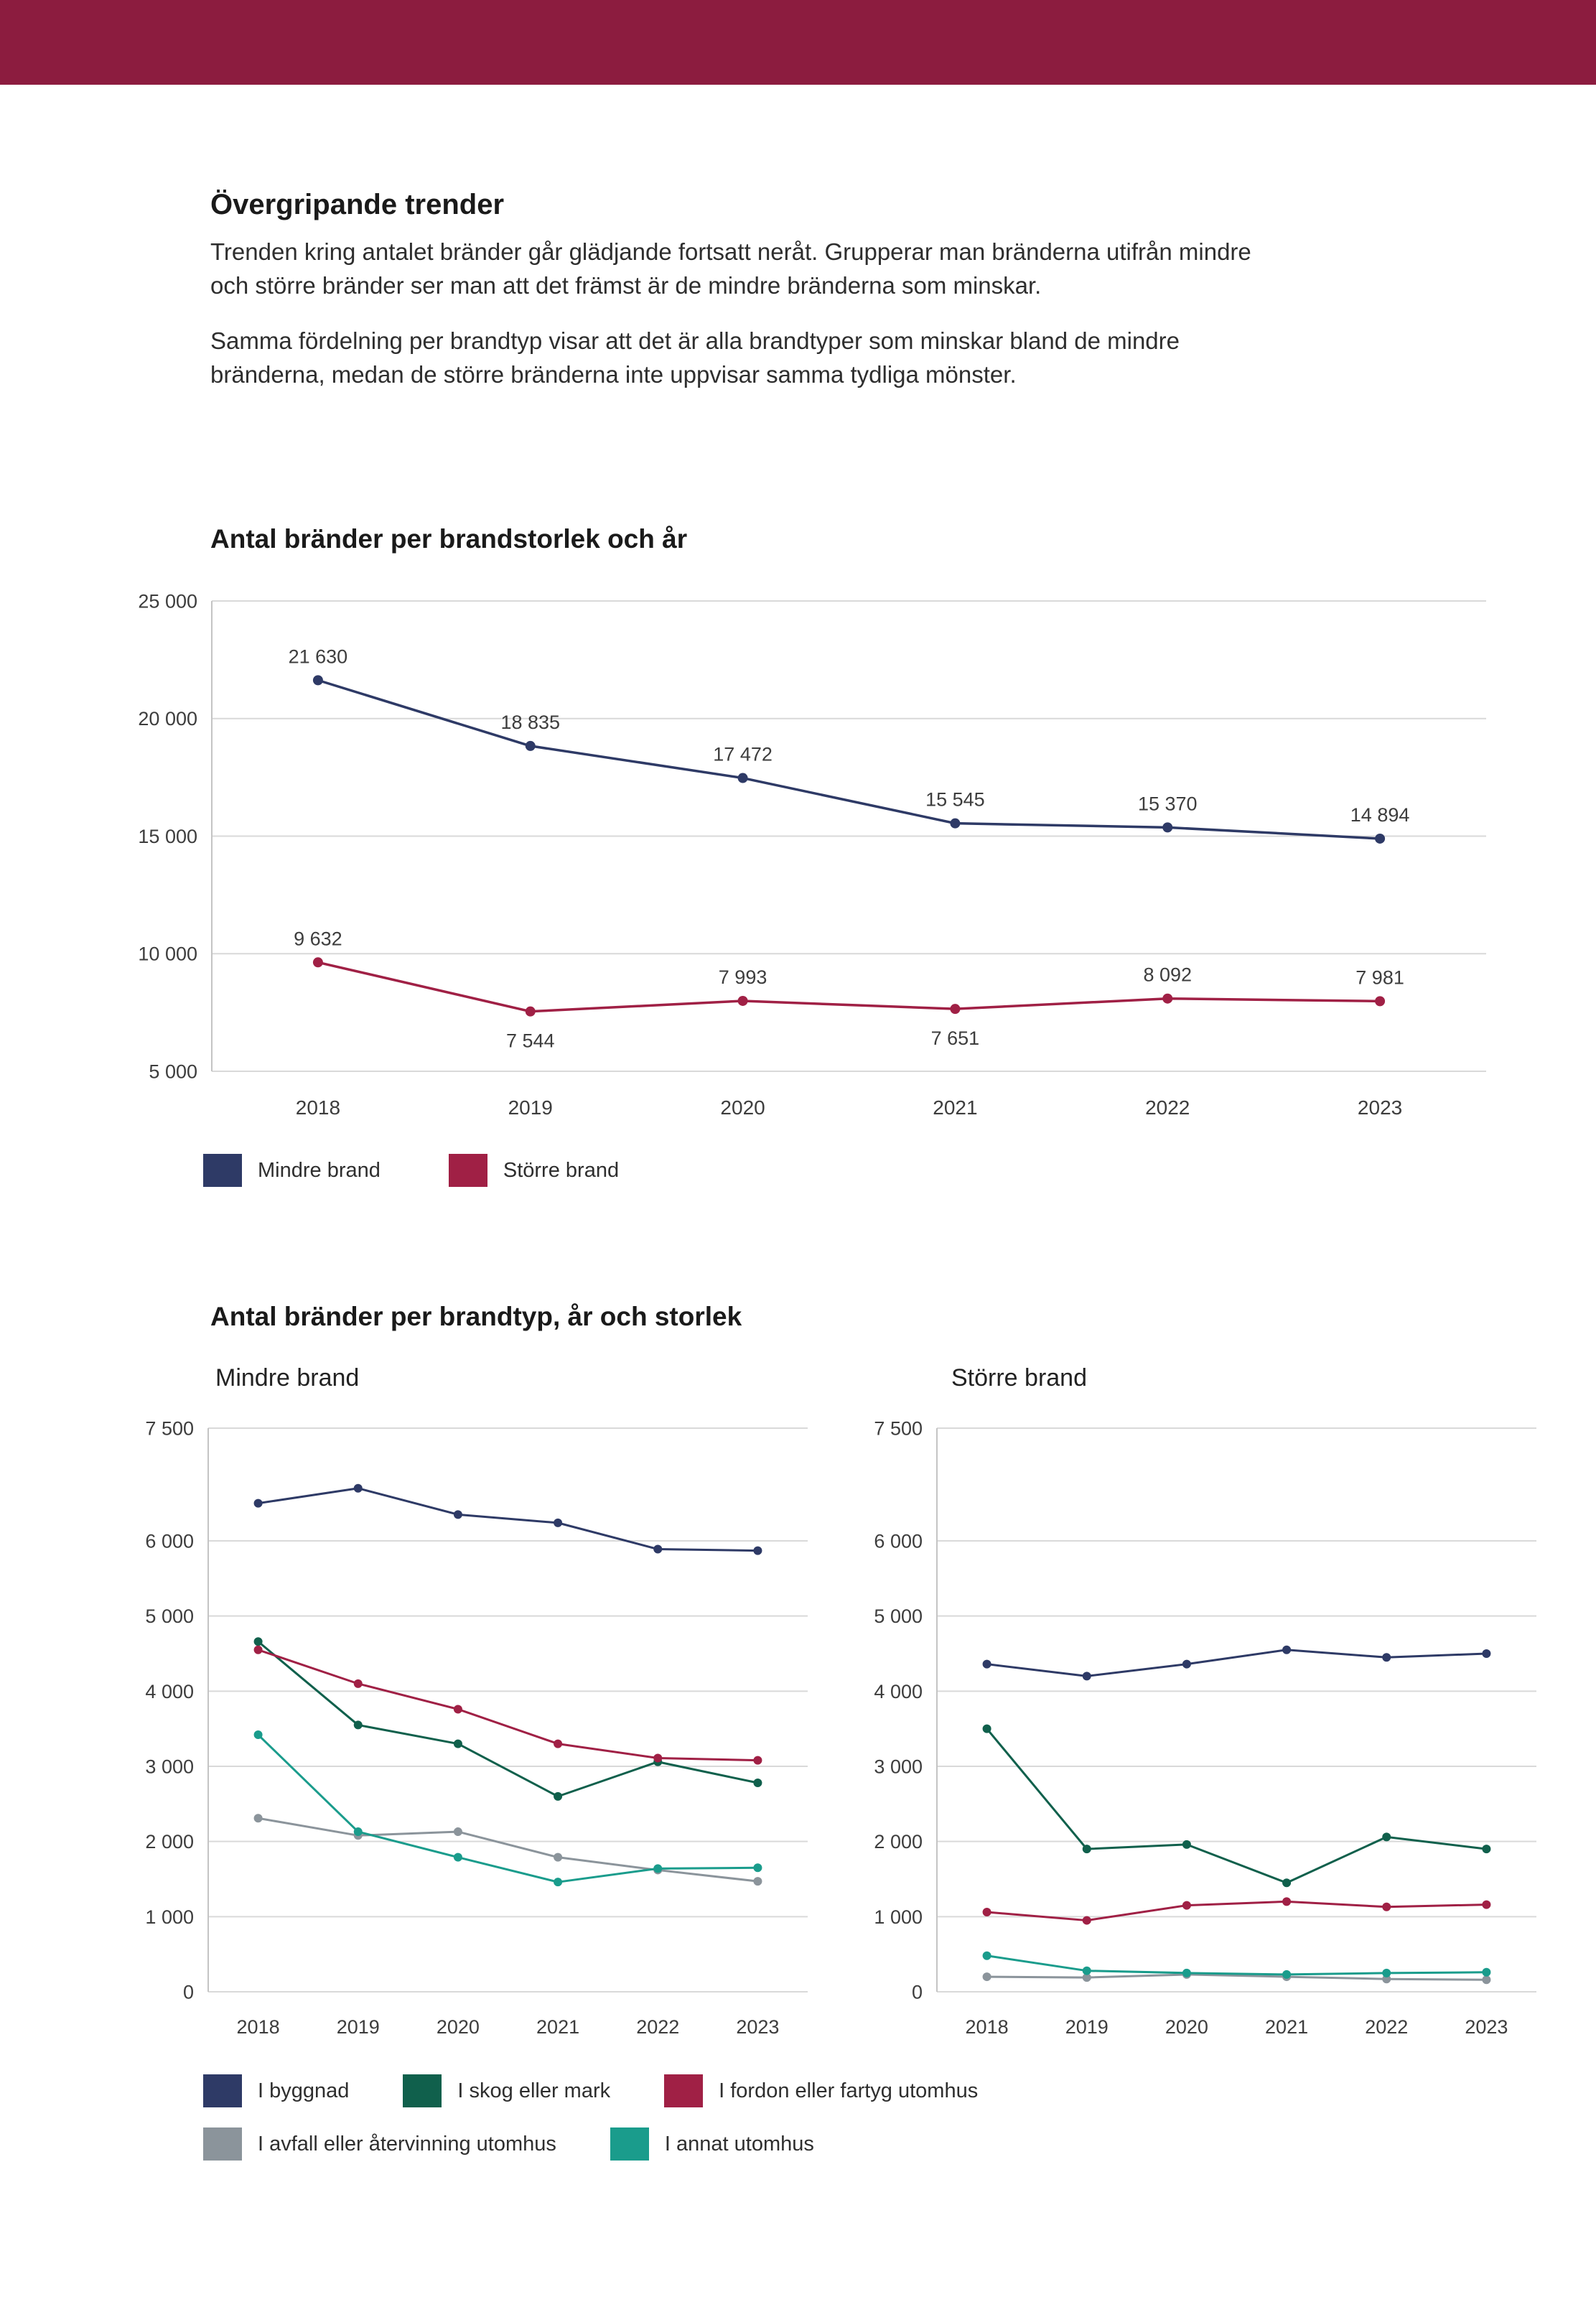 This screenshot has width=1596, height=2307. What do you see at coordinates (955, 1039) in the screenshot?
I see `svg-text: 7 651` at bounding box center [955, 1039].